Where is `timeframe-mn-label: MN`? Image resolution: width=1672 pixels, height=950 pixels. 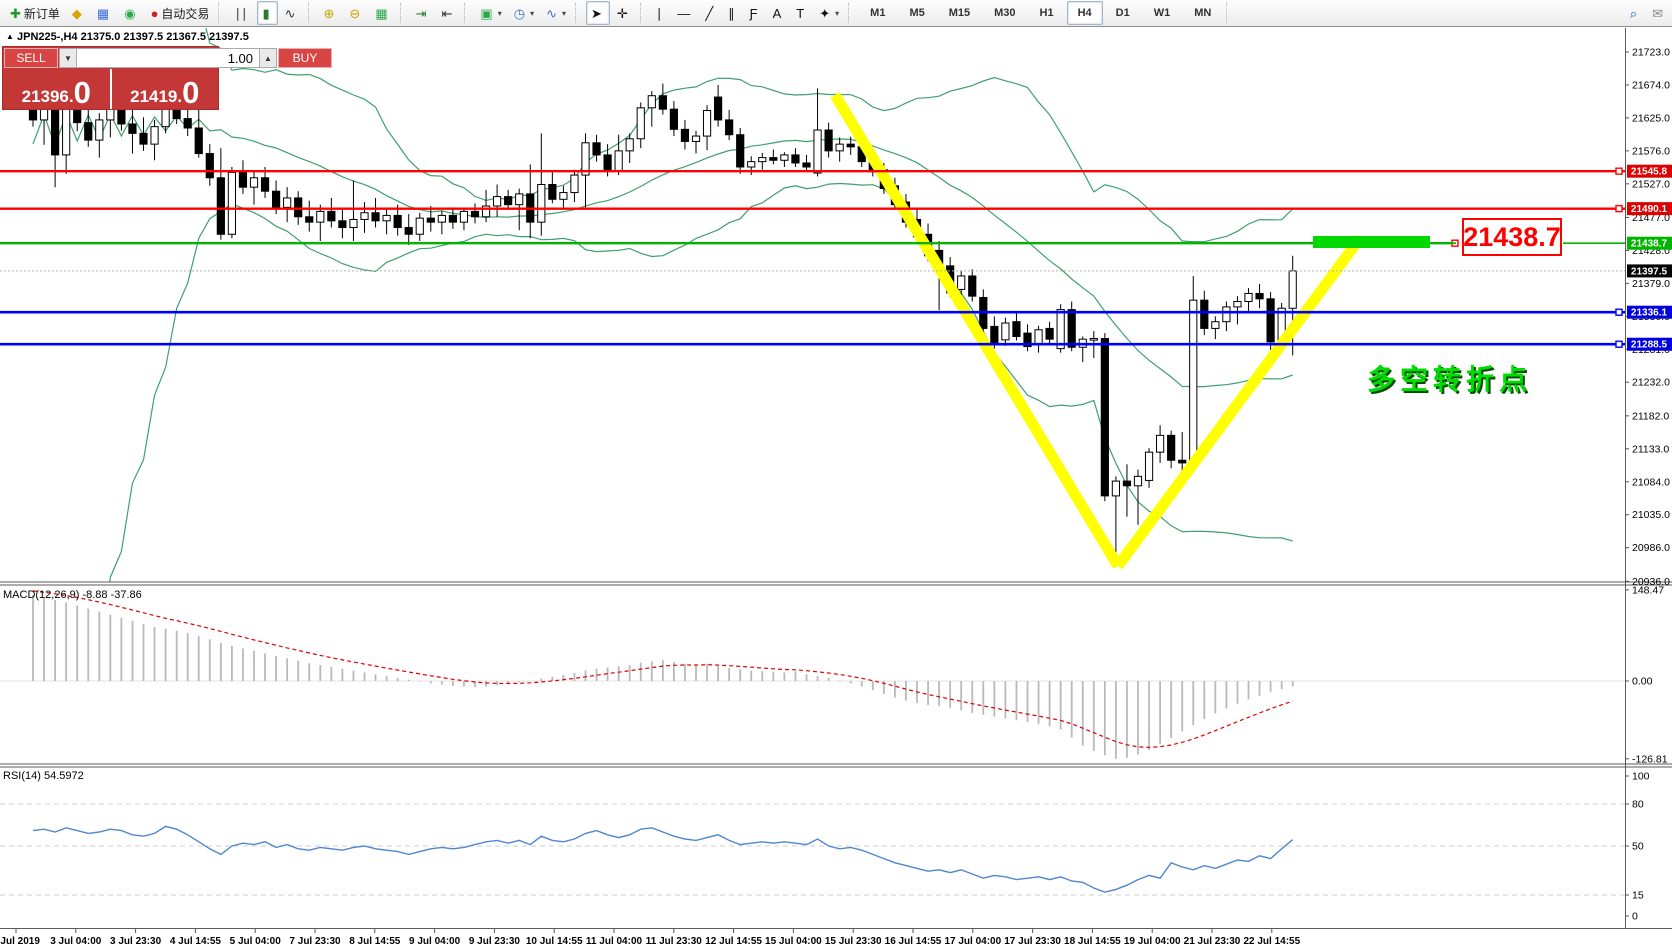
timeframe-mn-label: MN is located at coordinates (1203, 13).